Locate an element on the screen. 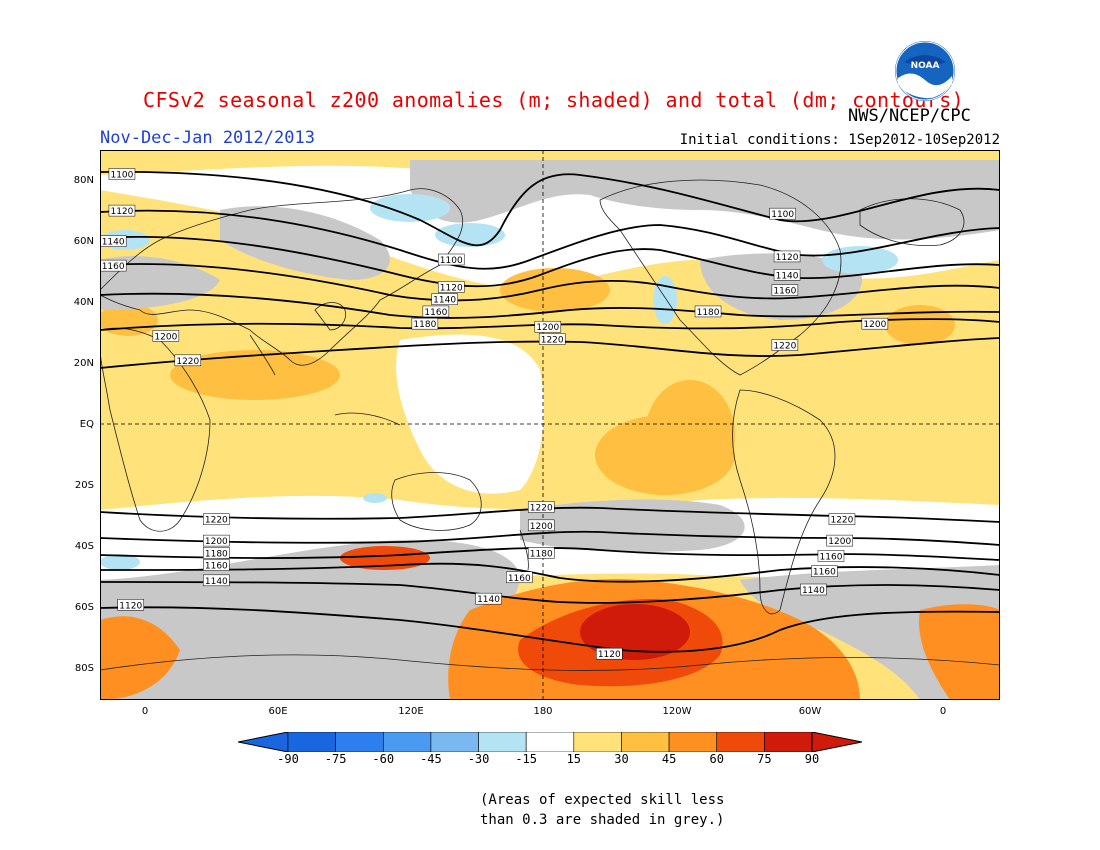  colorbar-label: 90 is located at coordinates (812, 759).